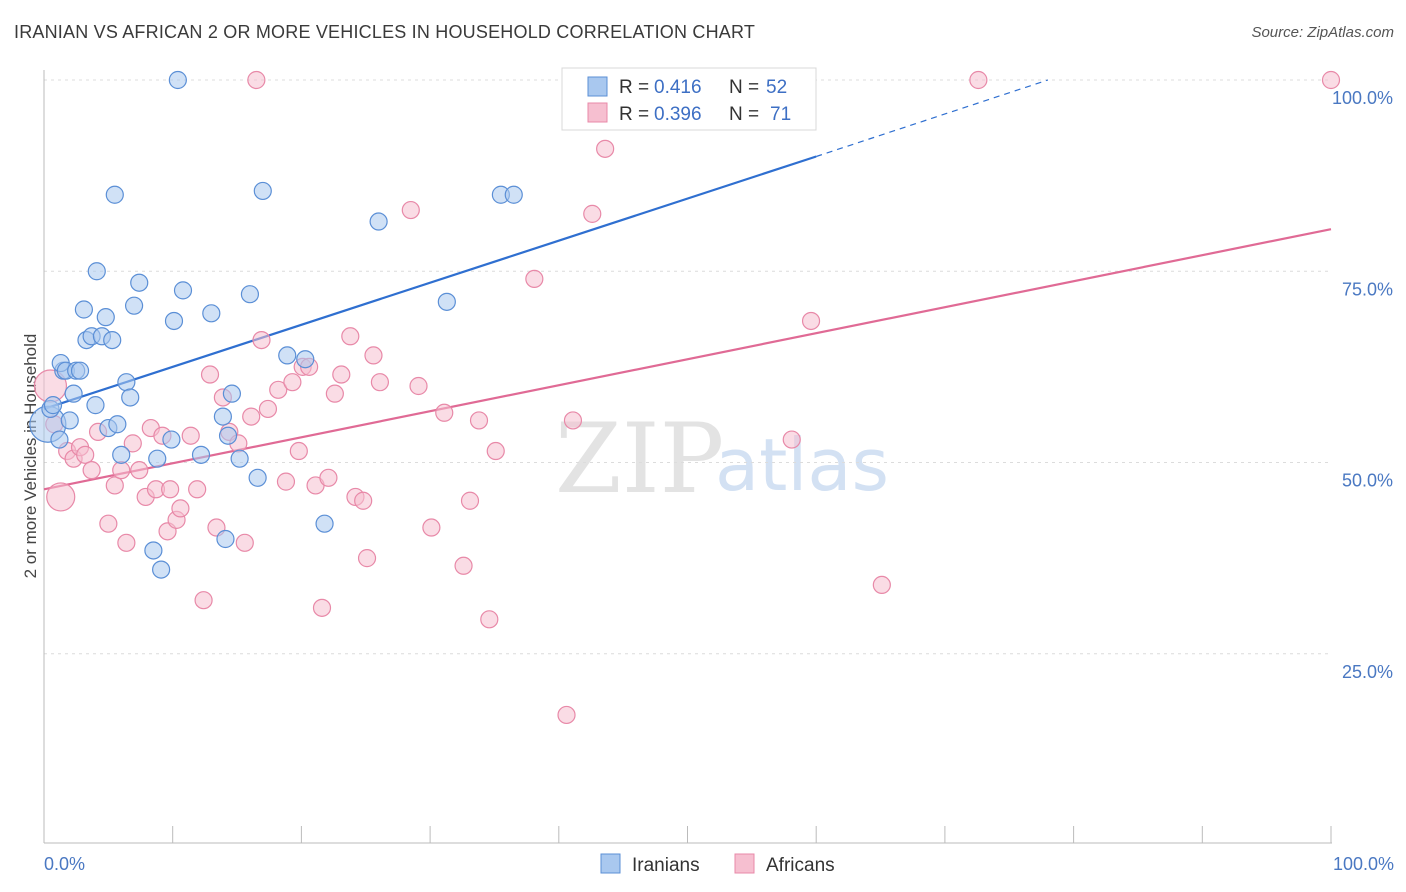 Image resolution: width=1406 pixels, height=892 pixels. What do you see at coordinates (678, 114) in the screenshot?
I see `legend-r-value-africans: 0.396` at bounding box center [678, 114].